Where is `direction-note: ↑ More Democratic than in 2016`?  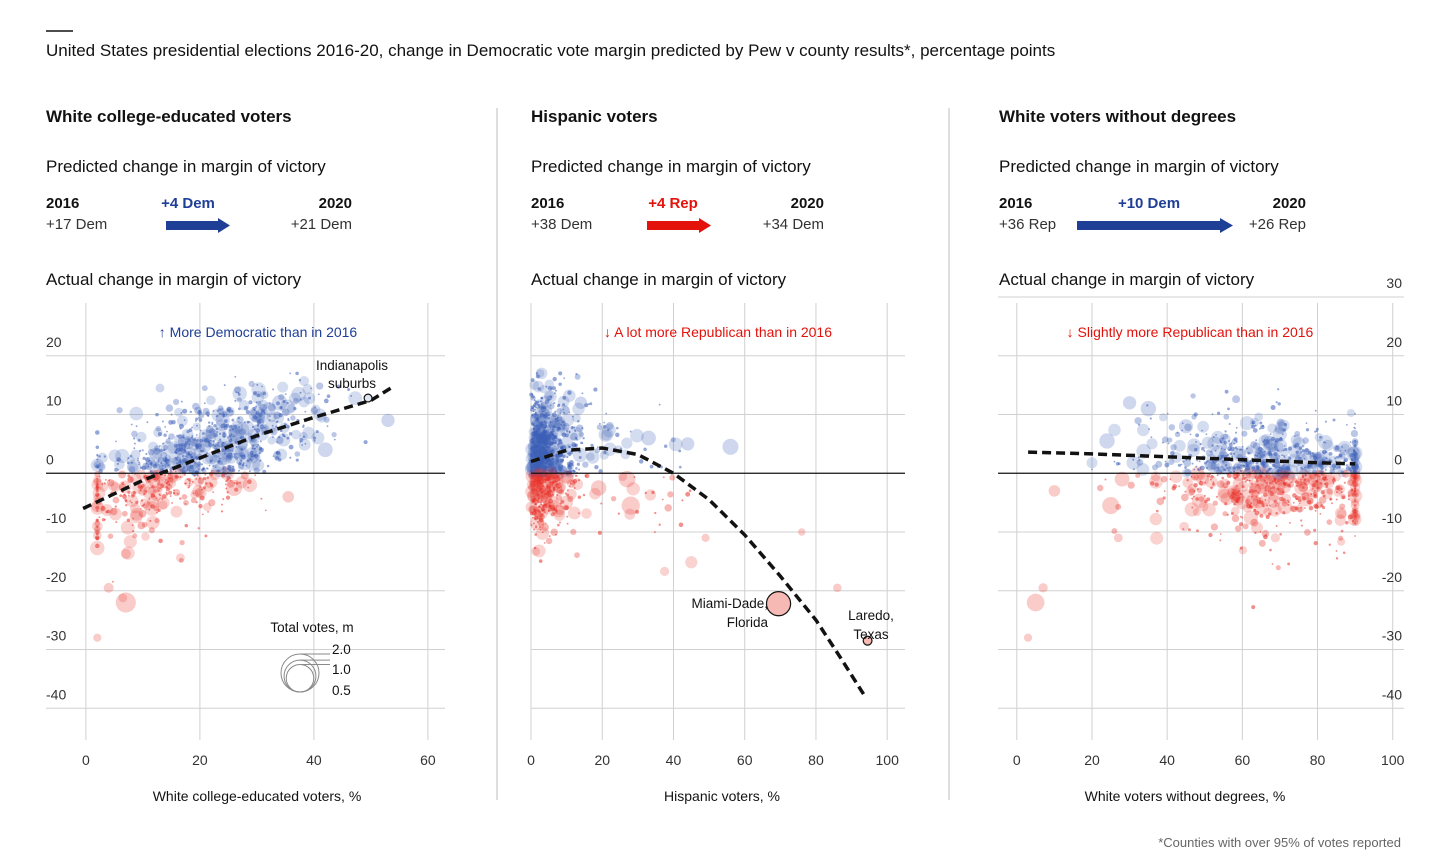
direction-note: ↑ More Democratic than in 2016 is located at coordinates (258, 332).